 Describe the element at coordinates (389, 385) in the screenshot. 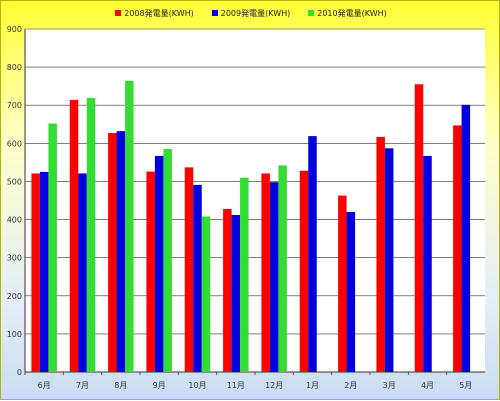

I see `x-tick-label: 3月` at that location.